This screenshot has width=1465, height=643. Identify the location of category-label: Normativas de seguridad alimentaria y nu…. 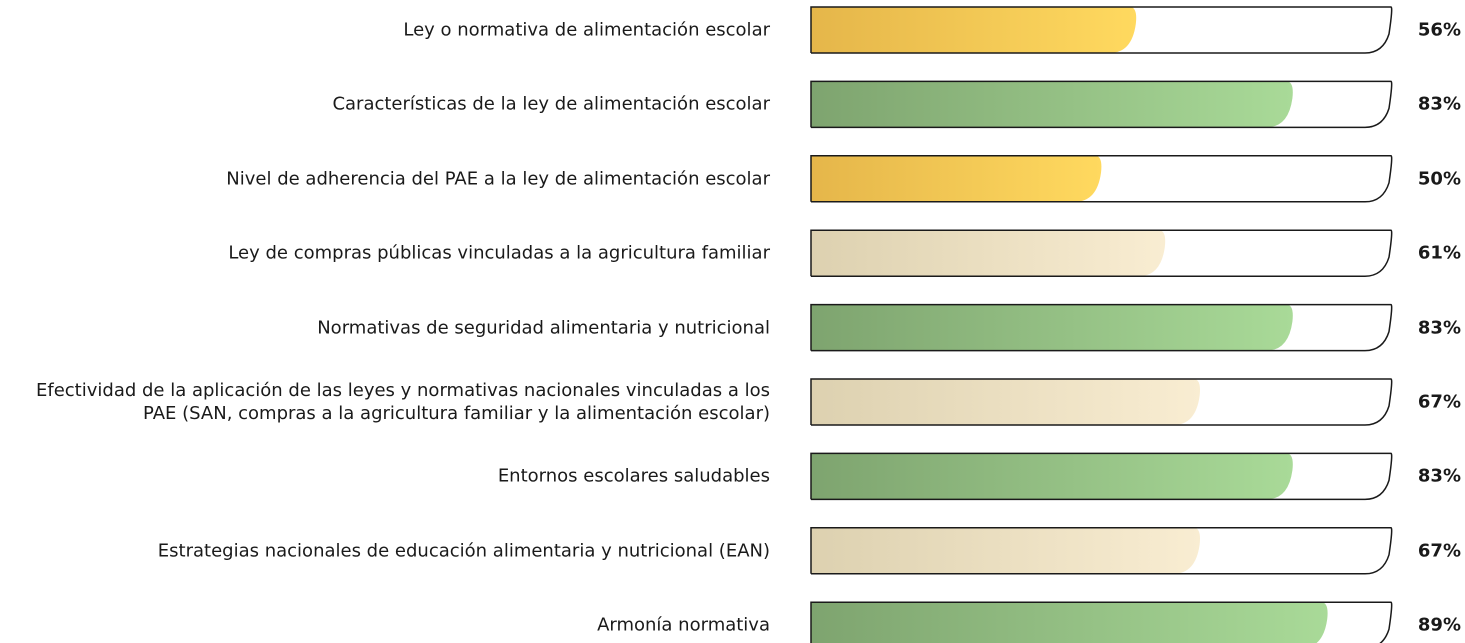
(543, 328).